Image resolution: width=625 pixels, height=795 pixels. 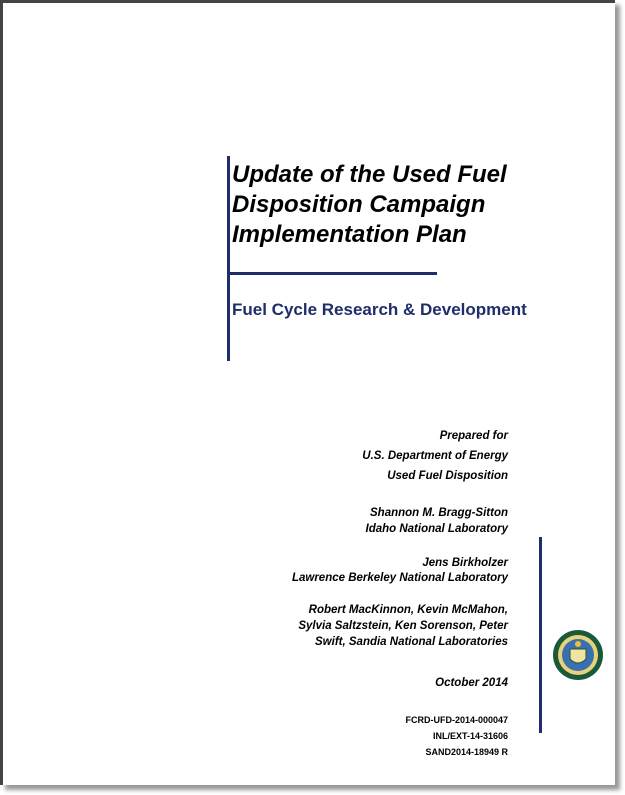 I want to click on prepared-for: Prepared for, so click(x=473, y=436).